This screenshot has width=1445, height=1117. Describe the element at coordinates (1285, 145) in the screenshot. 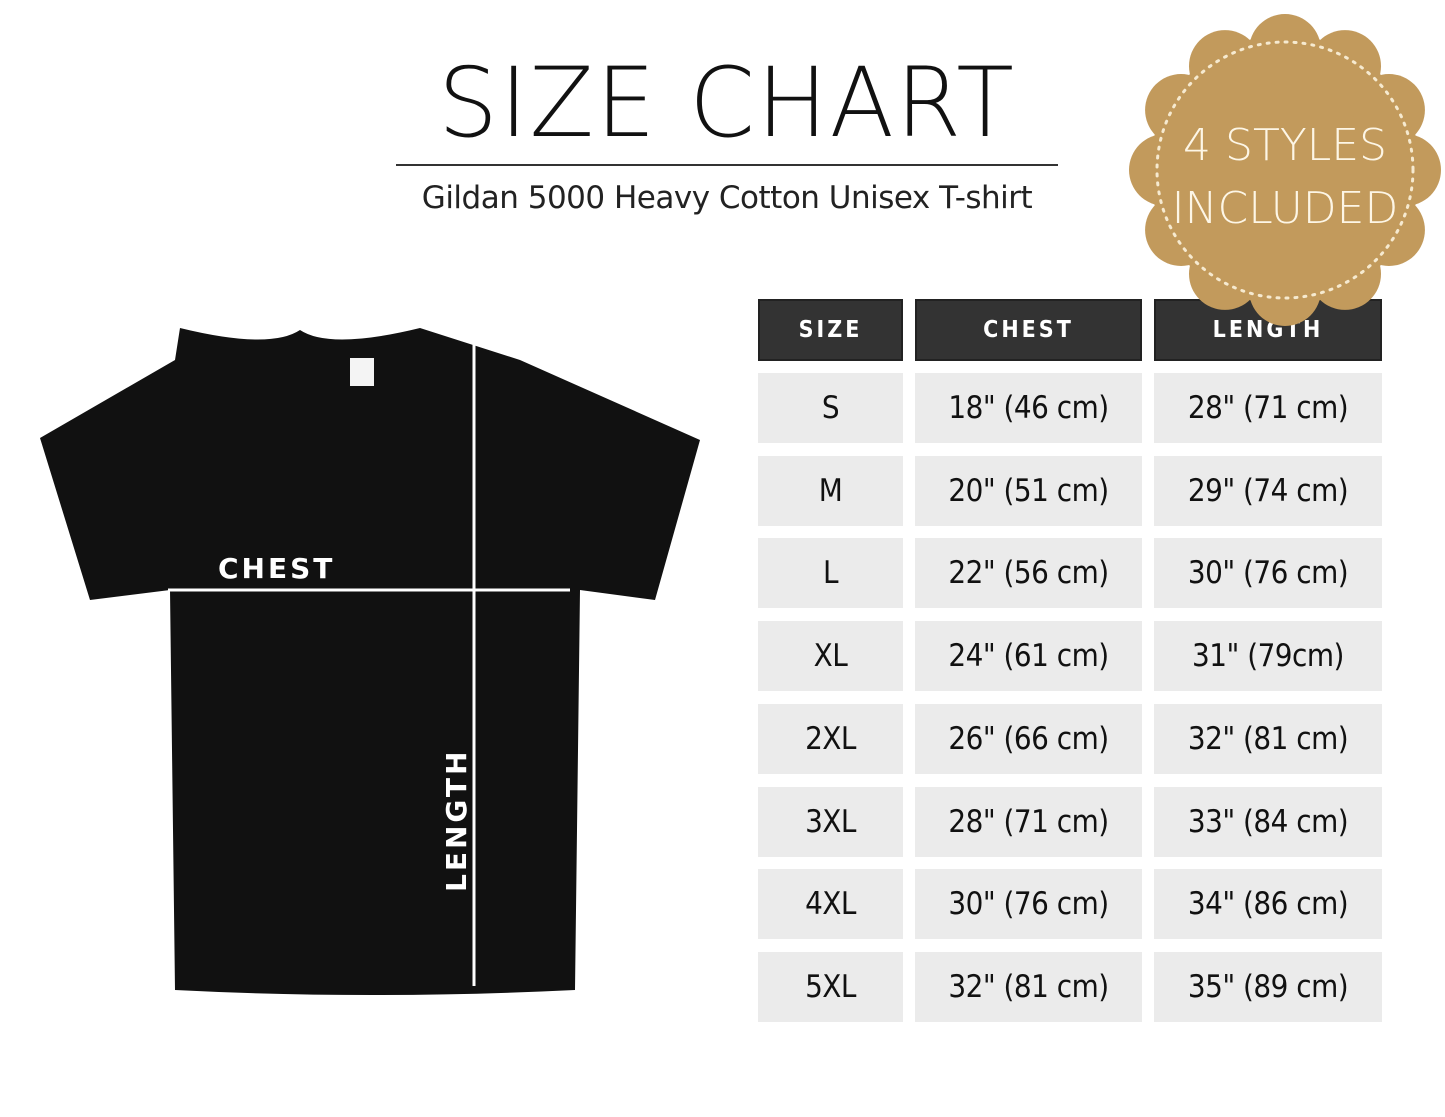

I see `badge-line1: 4 STYLES` at that location.